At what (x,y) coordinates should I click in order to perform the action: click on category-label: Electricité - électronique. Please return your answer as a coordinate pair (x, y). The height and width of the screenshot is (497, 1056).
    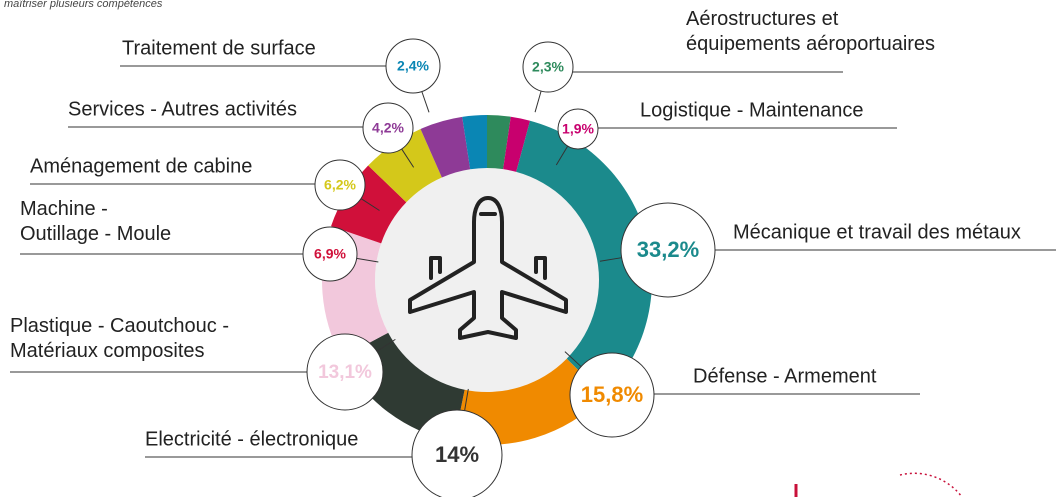
    Looking at the image, I should click on (251, 439).